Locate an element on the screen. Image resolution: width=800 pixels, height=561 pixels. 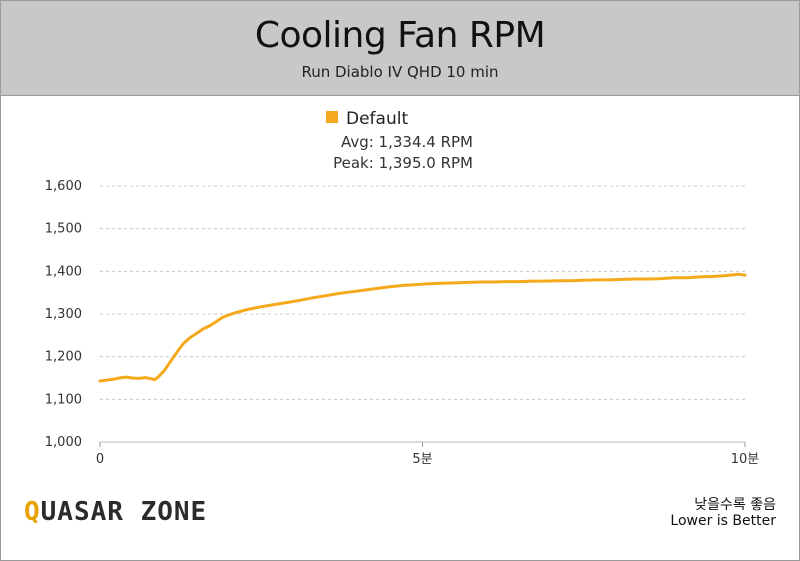
legend-swatch is located at coordinates (332, 117).